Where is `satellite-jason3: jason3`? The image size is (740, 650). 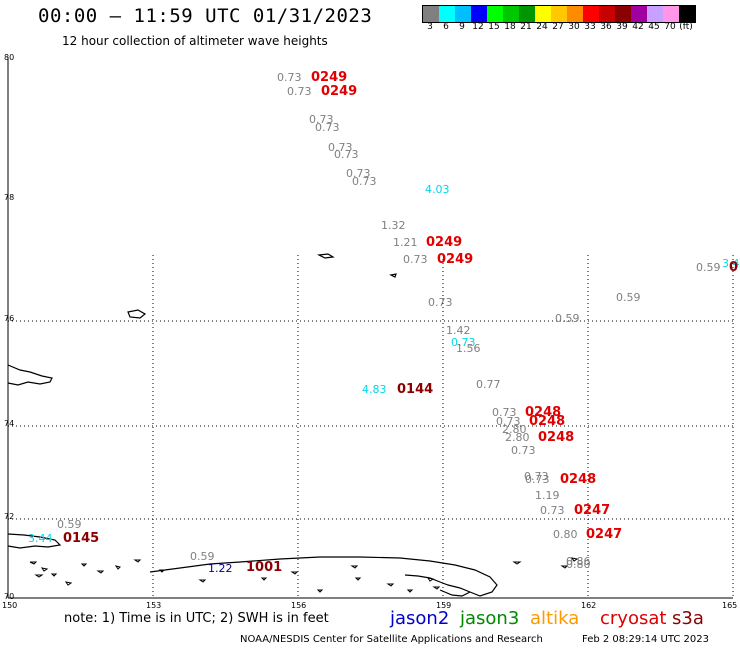 satellite-jason3: jason3 is located at coordinates (490, 618).